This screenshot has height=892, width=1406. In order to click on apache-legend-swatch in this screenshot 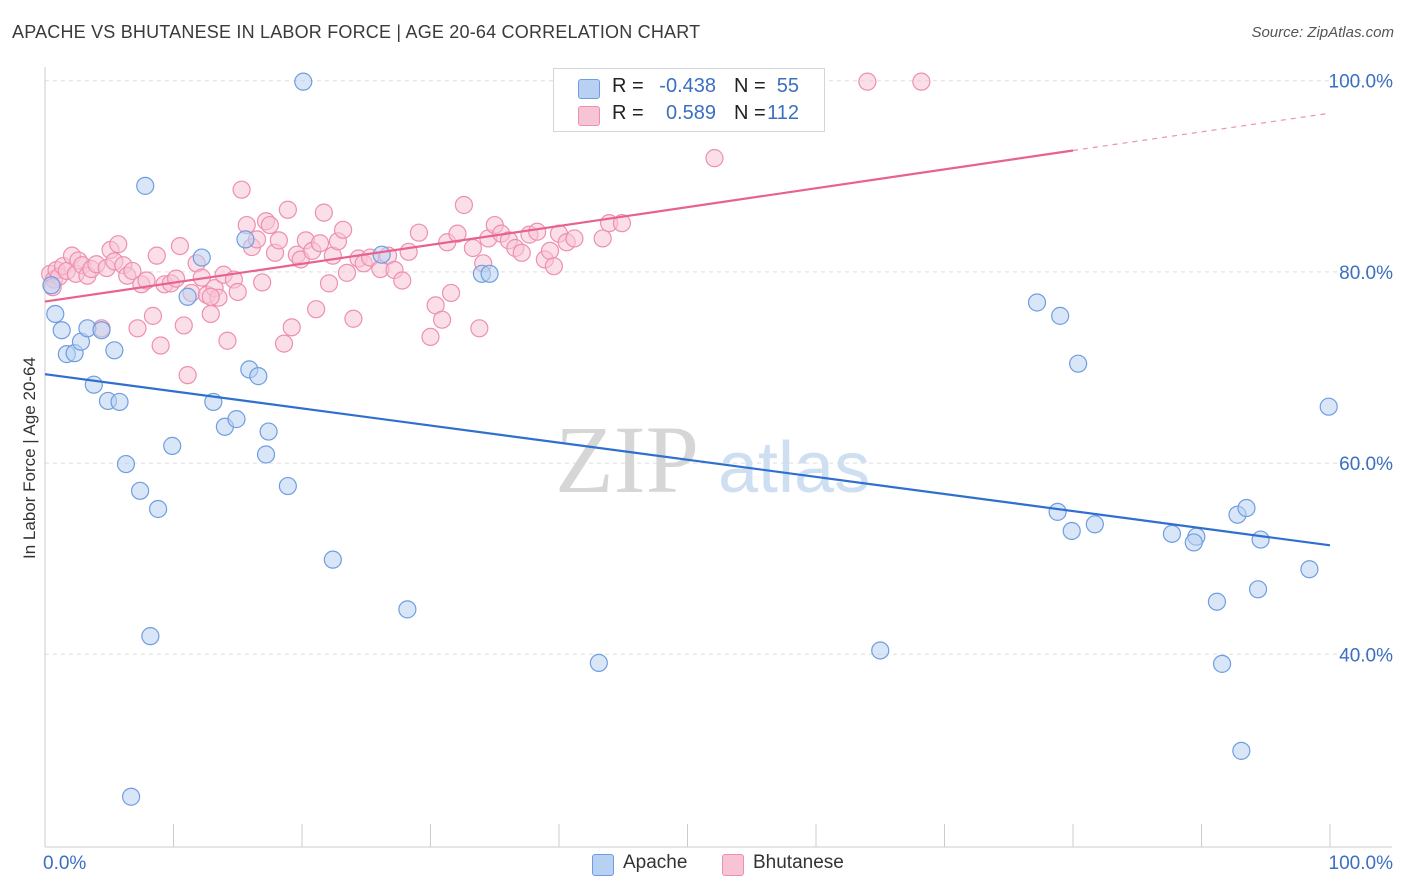, I will do `click(603, 865)`.